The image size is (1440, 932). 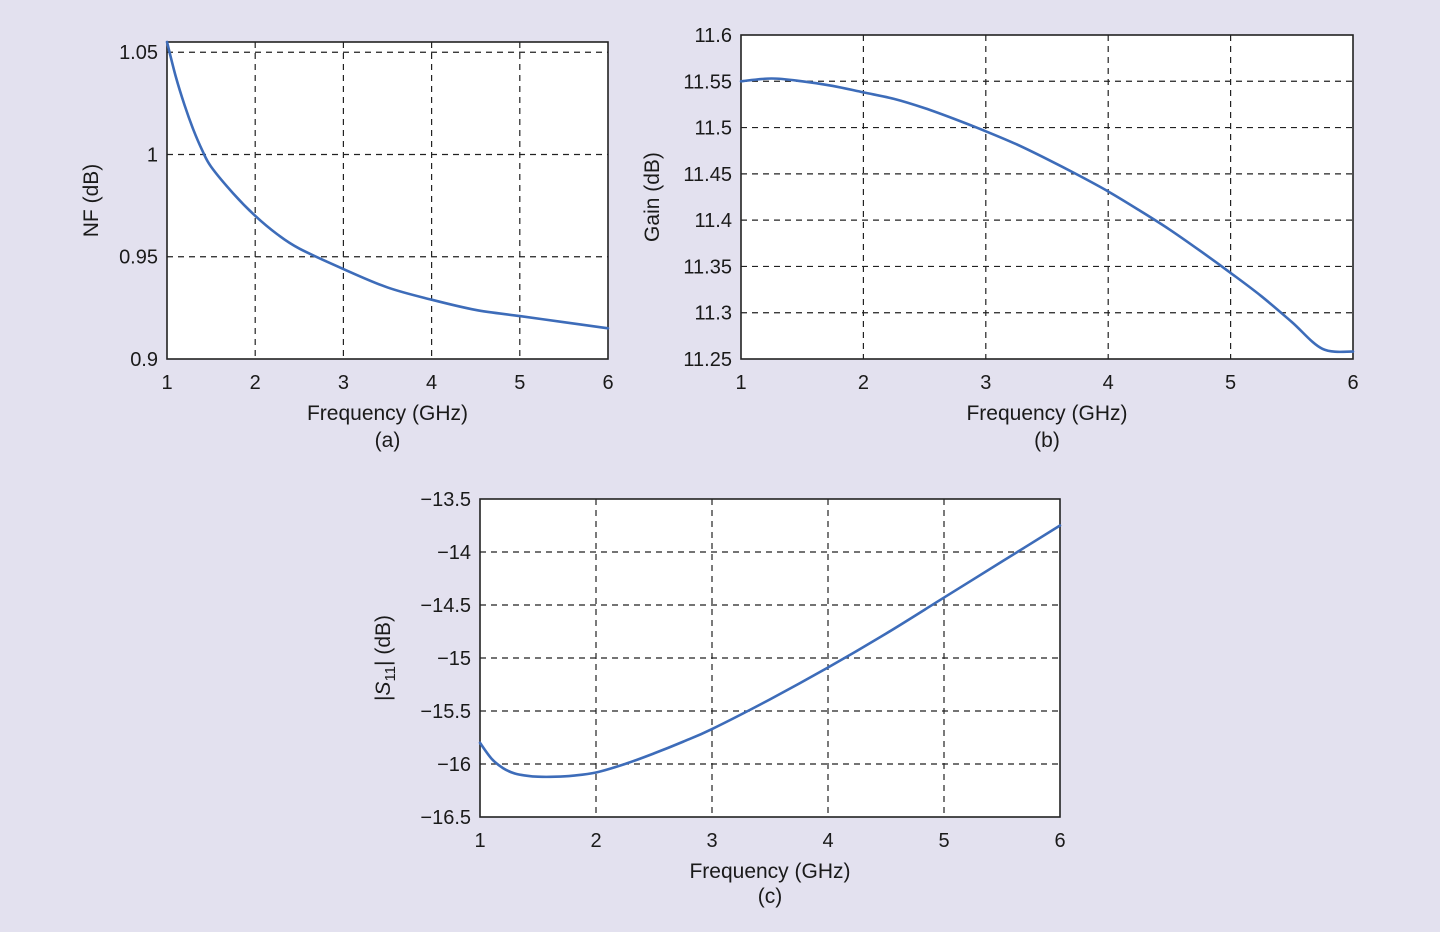 I want to click on panel-a-y-axis-label: NF (dB), so click(x=91, y=201).